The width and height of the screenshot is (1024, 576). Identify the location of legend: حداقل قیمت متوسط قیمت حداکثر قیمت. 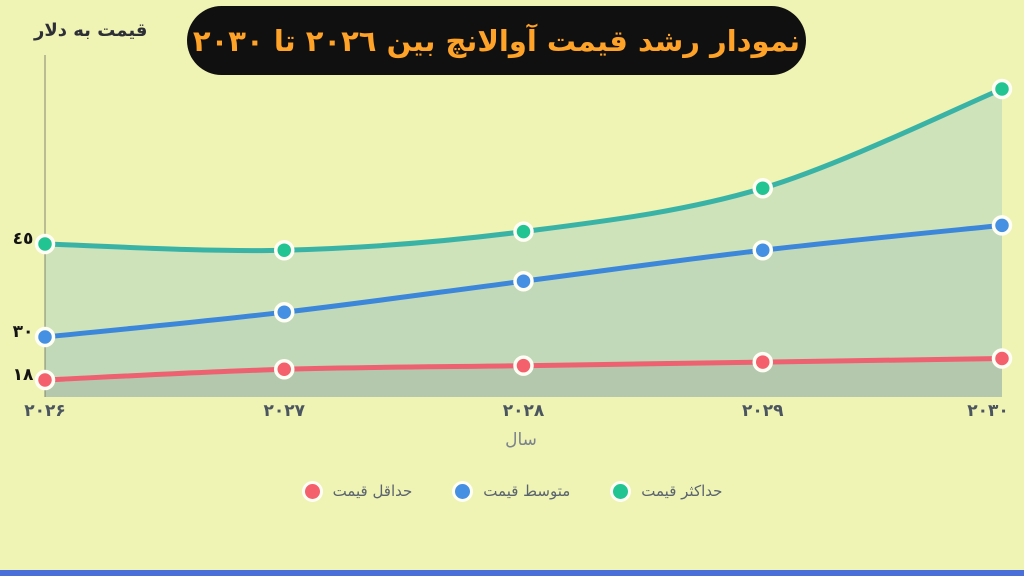
(512, 491).